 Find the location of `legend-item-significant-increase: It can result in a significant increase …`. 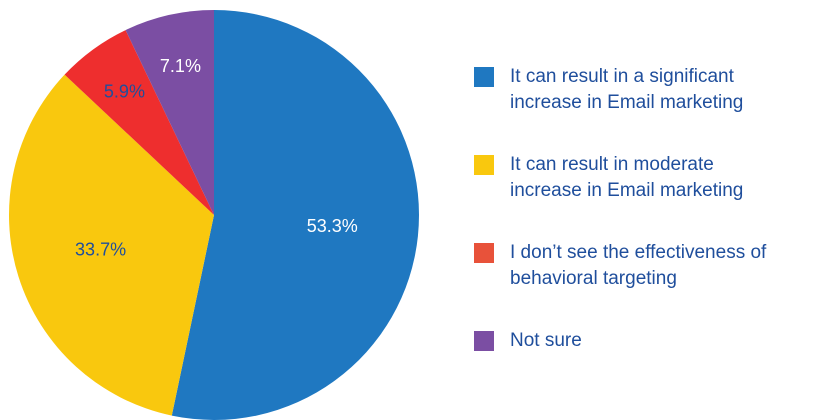

legend-item-significant-increase: It can result in a significant increase … is located at coordinates (644, 90).